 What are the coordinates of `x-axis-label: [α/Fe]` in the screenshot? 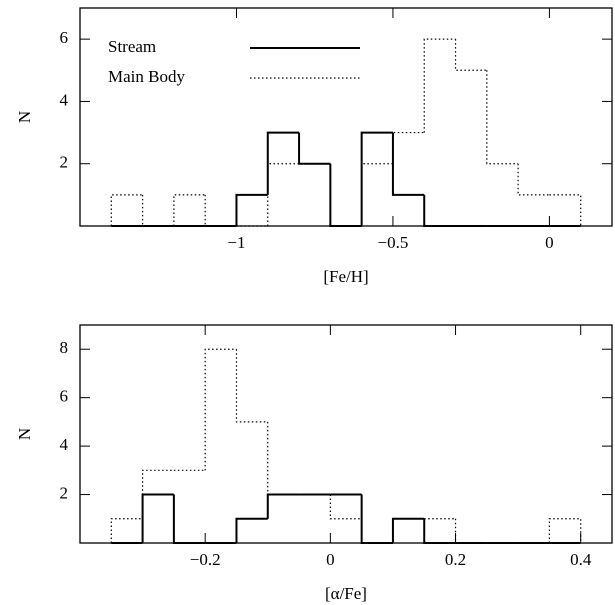 It's located at (346, 593).